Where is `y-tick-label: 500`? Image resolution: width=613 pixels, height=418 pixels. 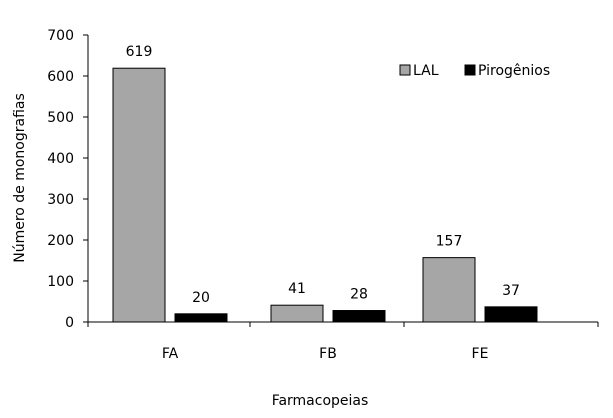
y-tick-label: 500 is located at coordinates (60, 118).